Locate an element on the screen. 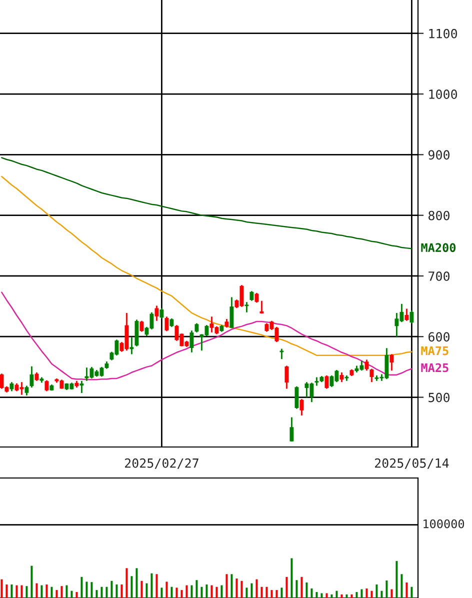 This screenshot has width=472, height=598. text: 100000 is located at coordinates (444, 523).